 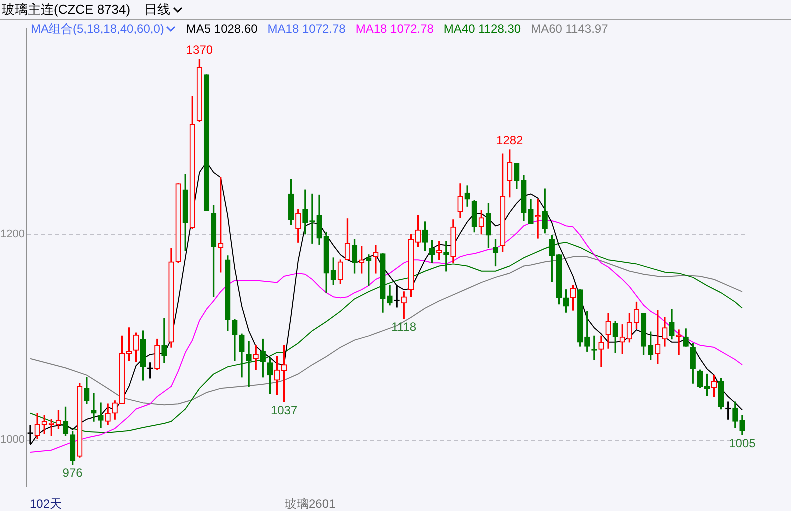 I want to click on annotation: 1370, so click(x=200, y=49).